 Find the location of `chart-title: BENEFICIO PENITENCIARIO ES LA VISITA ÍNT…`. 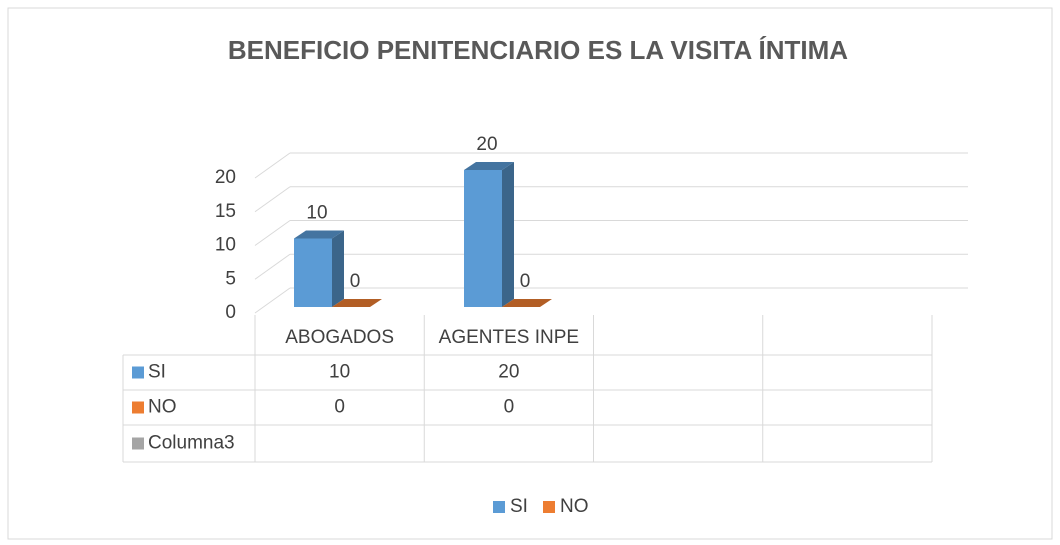

chart-title: BENEFICIO PENITENCIARIO ES LA VISITA ÍNT… is located at coordinates (538, 50).